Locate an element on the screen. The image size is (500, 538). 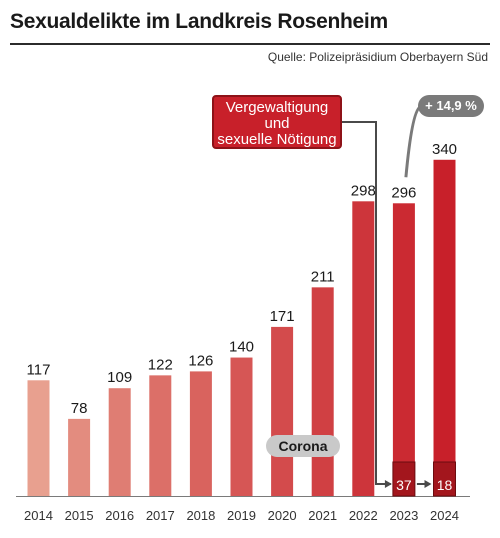
source-note: Quelle: Polizeipräsidium Oberbayern Süd is located at coordinates (377, 57).